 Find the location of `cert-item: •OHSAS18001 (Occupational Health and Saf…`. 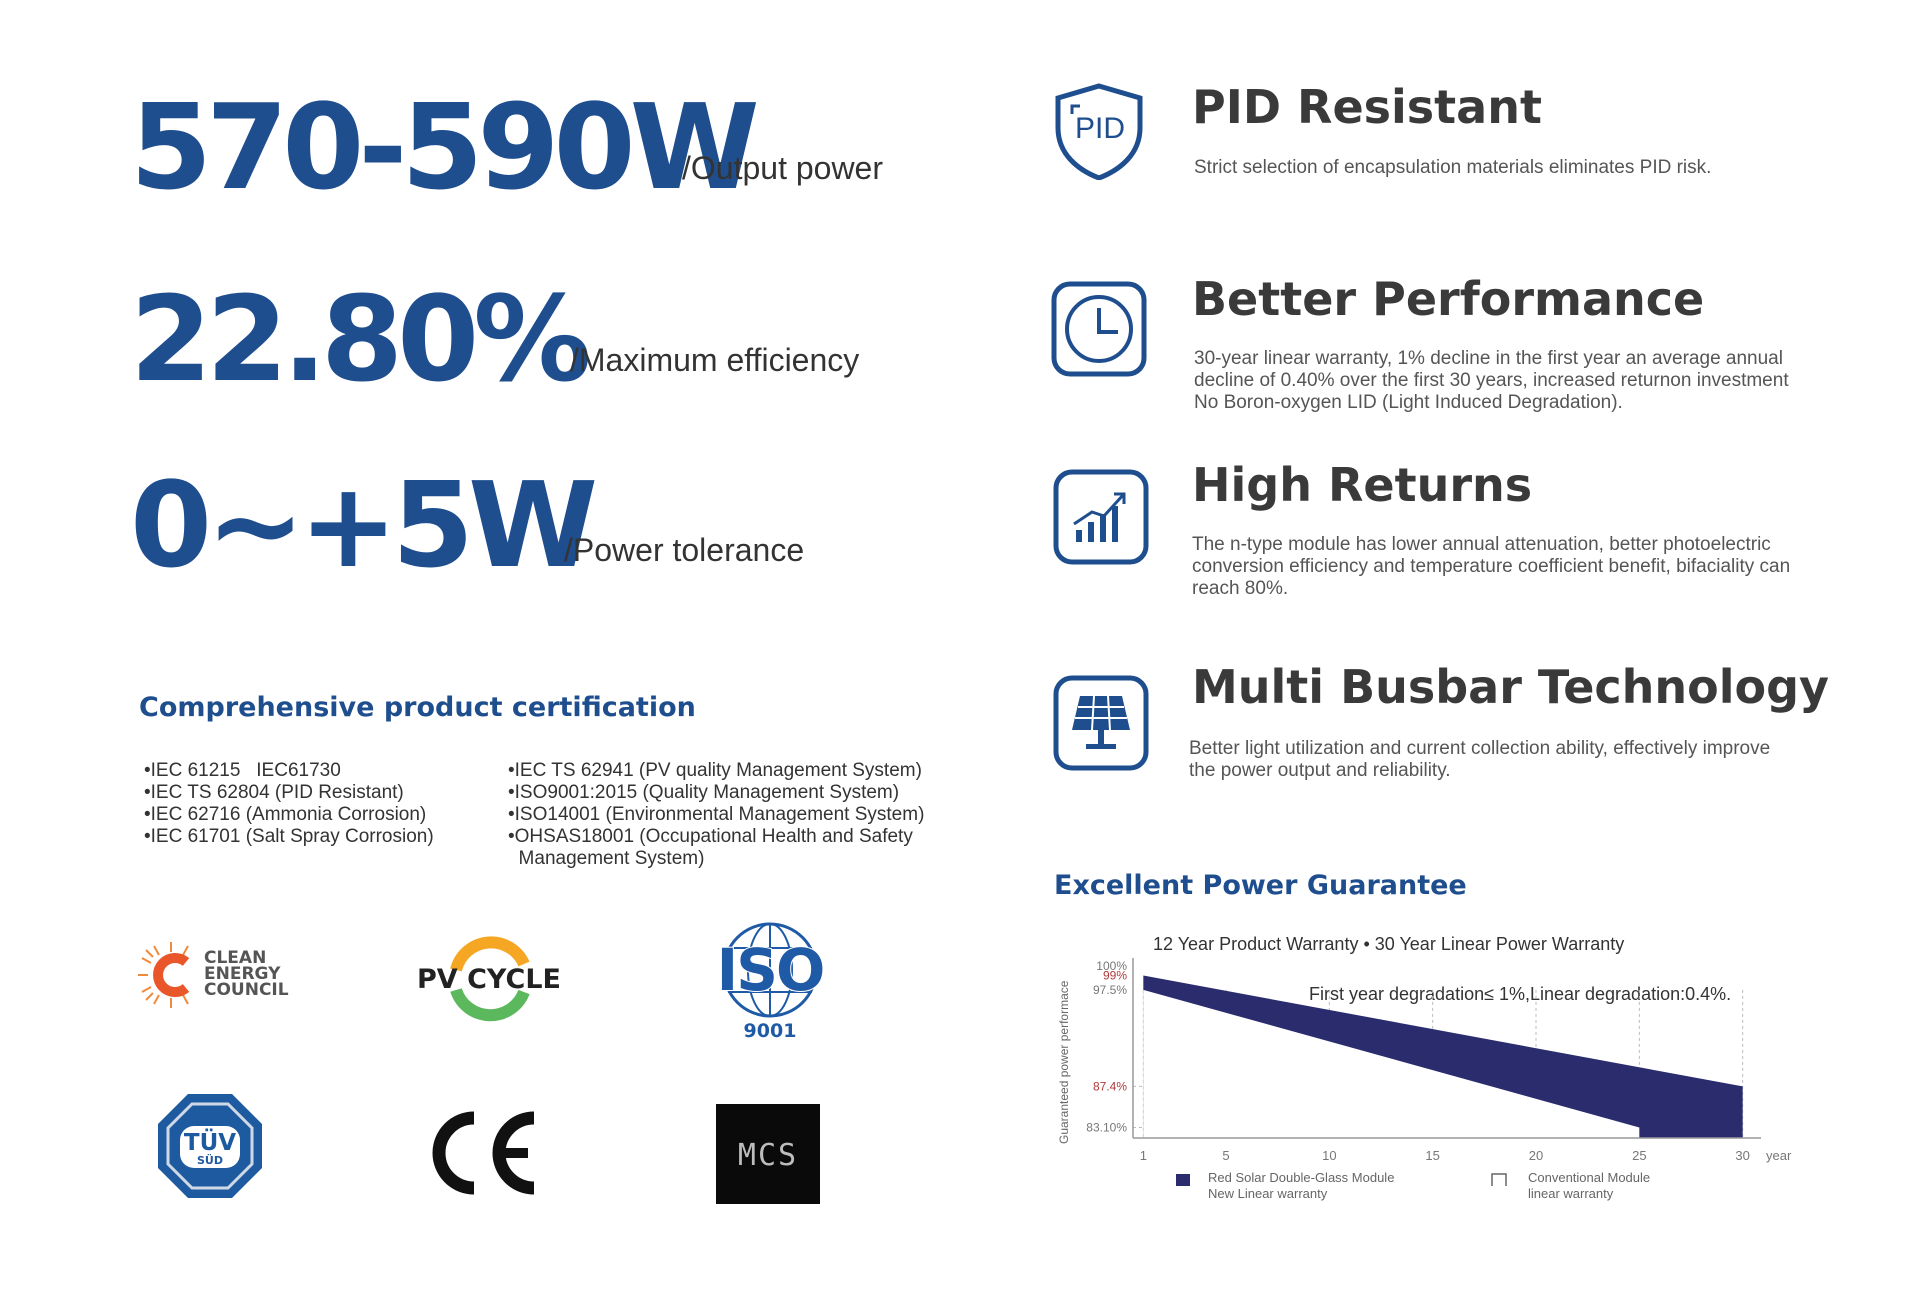

cert-item: •OHSAS18001 (Occupational Health and Saf… is located at coordinates (710, 836).